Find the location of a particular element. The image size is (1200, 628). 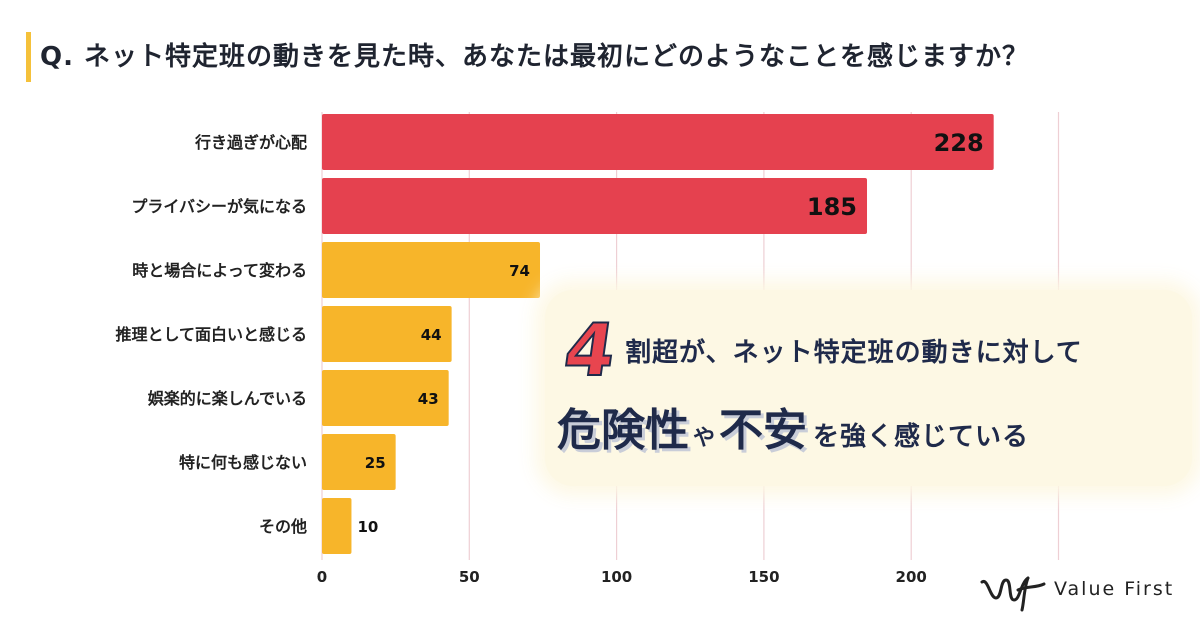

category-label: 娯楽的に楽しんでいる is located at coordinates (227, 398).